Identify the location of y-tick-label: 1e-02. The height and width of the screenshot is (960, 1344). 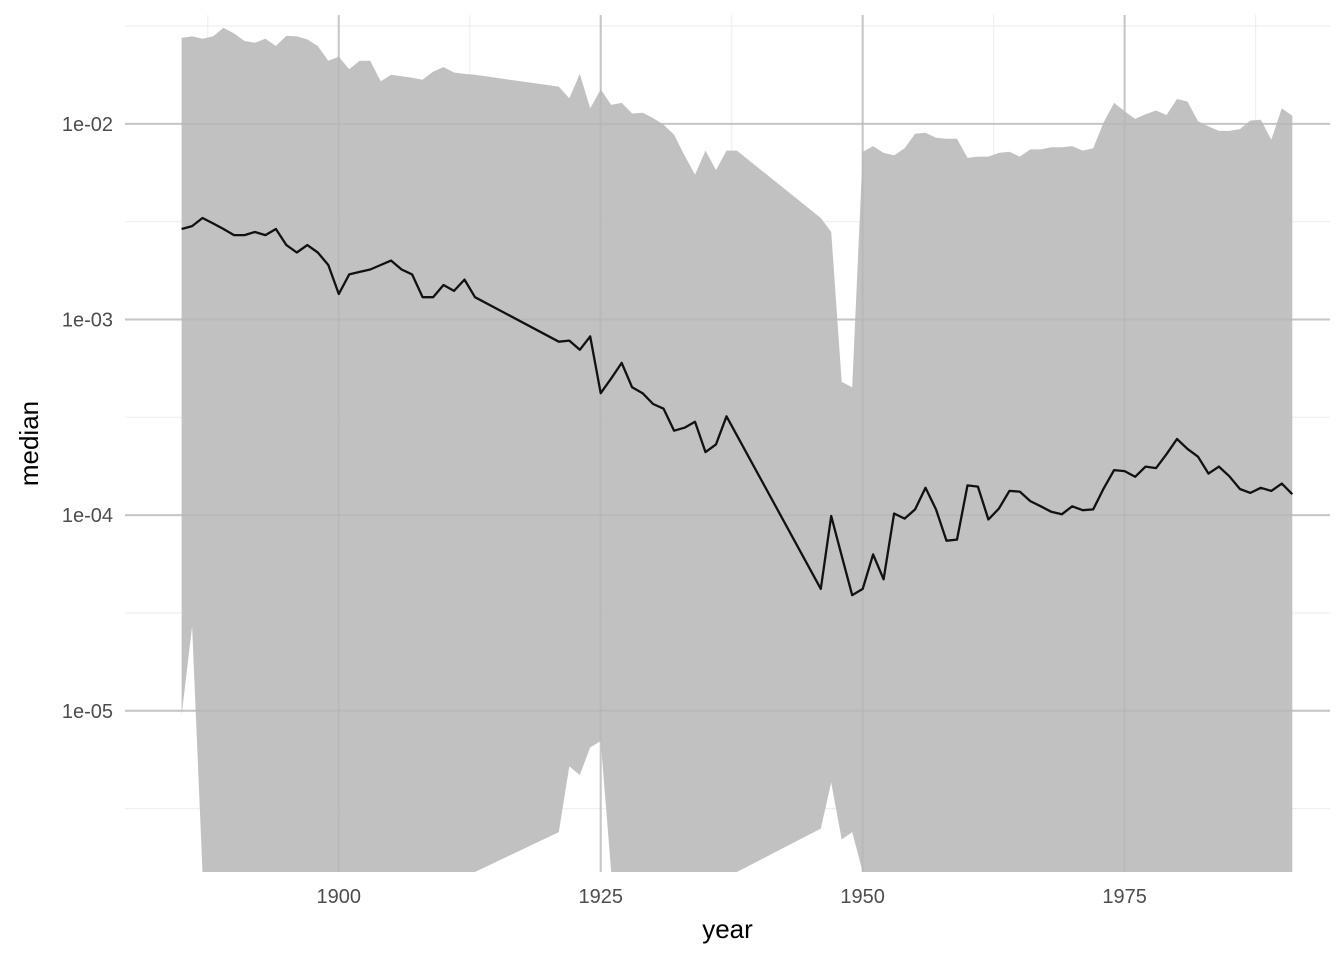
(87, 125).